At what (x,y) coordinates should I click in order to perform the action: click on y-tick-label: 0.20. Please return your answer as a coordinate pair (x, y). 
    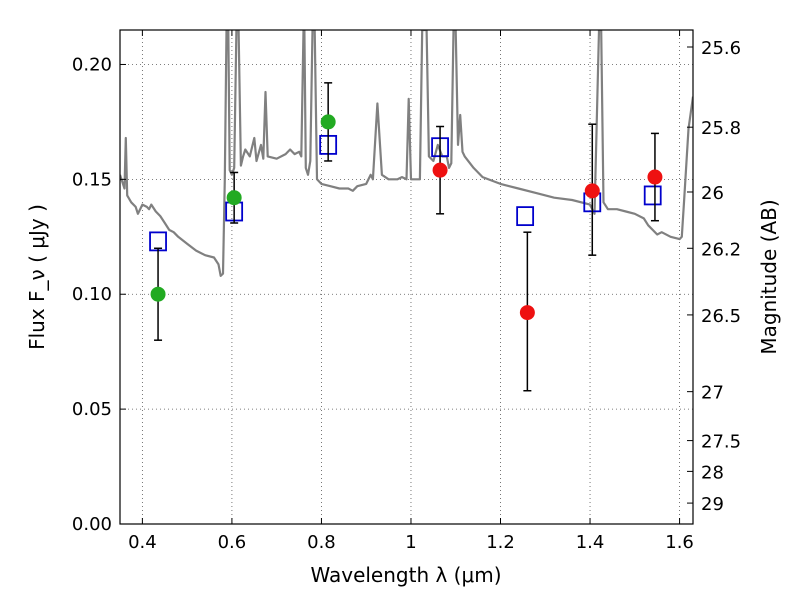
    Looking at the image, I should click on (92, 64).